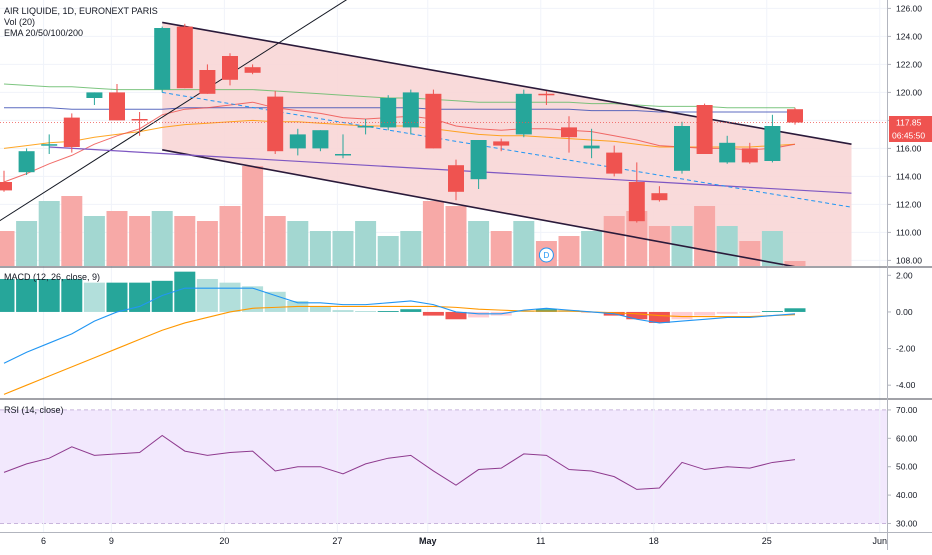  I want to click on x-tick-label: 18, so click(654, 541).